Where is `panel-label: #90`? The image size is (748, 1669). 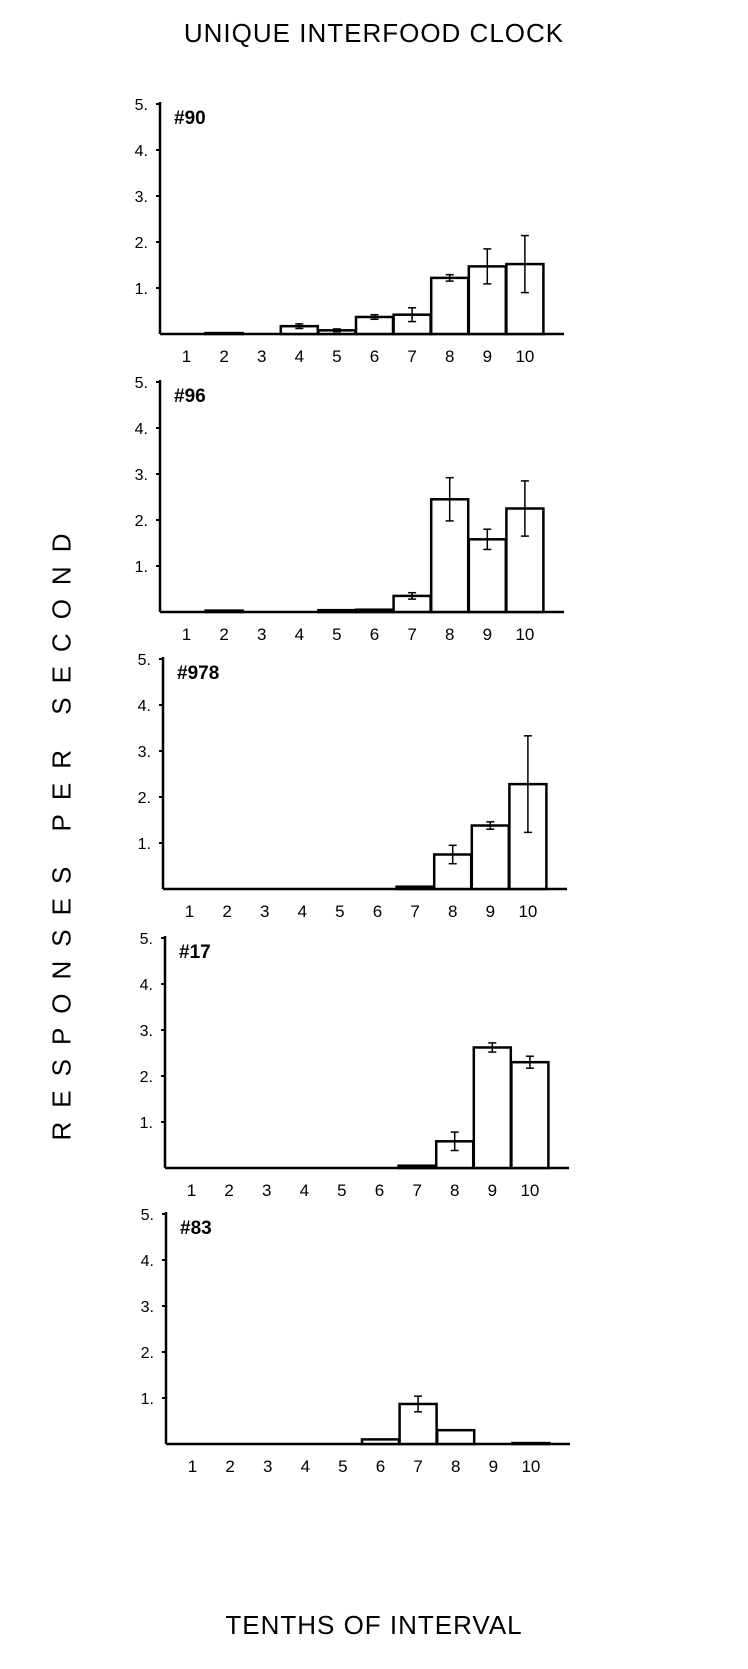 panel-label: #90 is located at coordinates (190, 118).